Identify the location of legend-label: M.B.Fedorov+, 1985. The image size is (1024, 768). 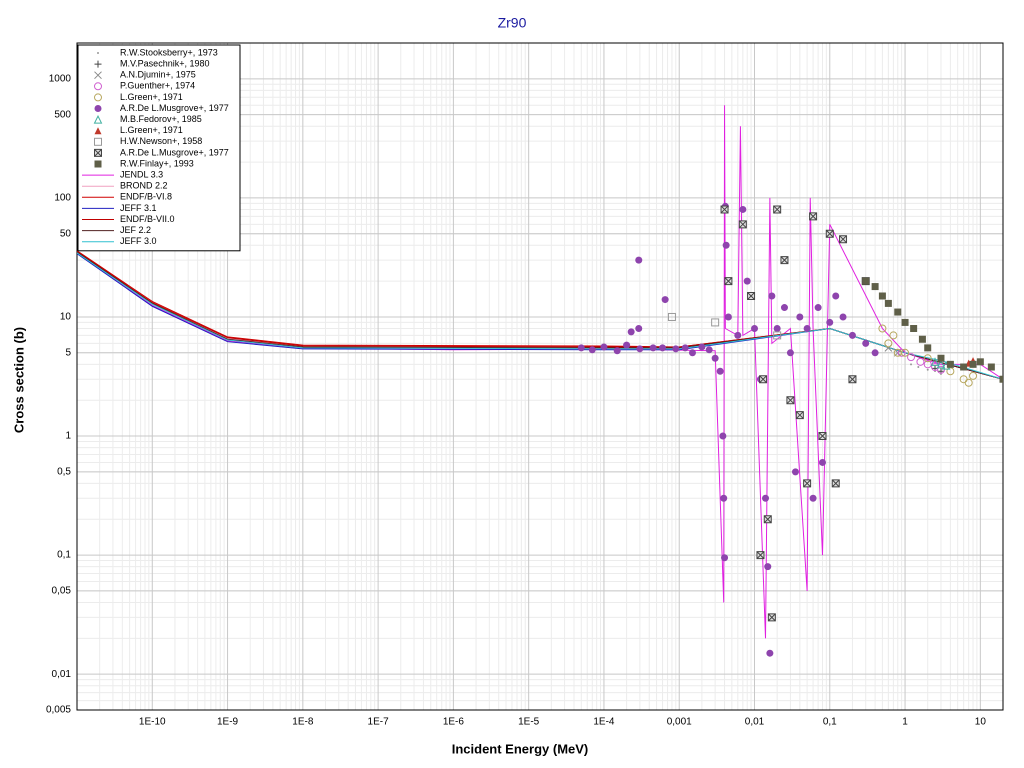
(161, 119).